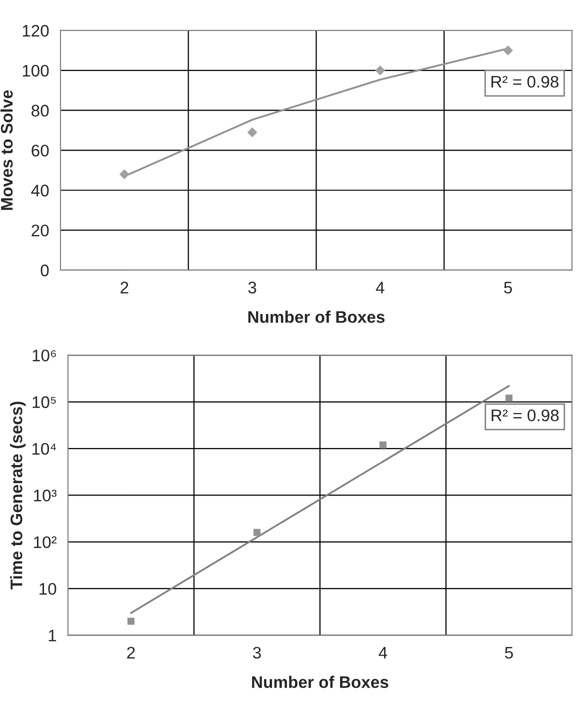 The width and height of the screenshot is (576, 709). What do you see at coordinates (44, 270) in the screenshot?
I see `y-tick-label: 0` at bounding box center [44, 270].